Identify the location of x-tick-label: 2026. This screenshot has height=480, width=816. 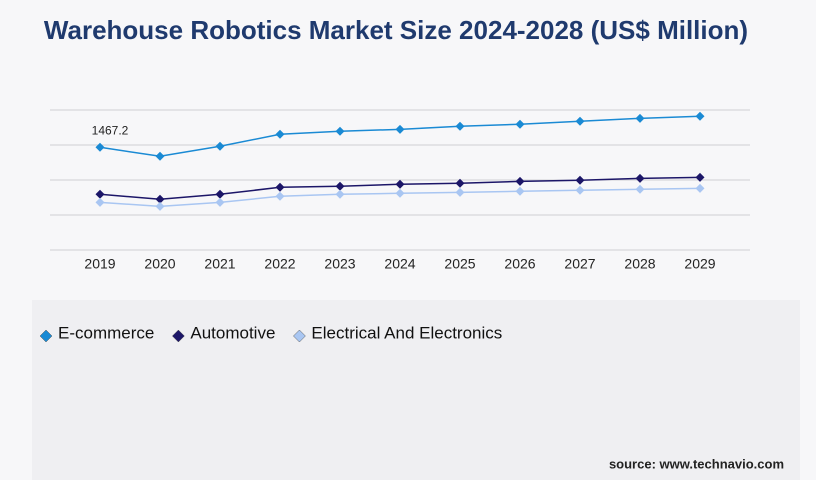
(519, 264).